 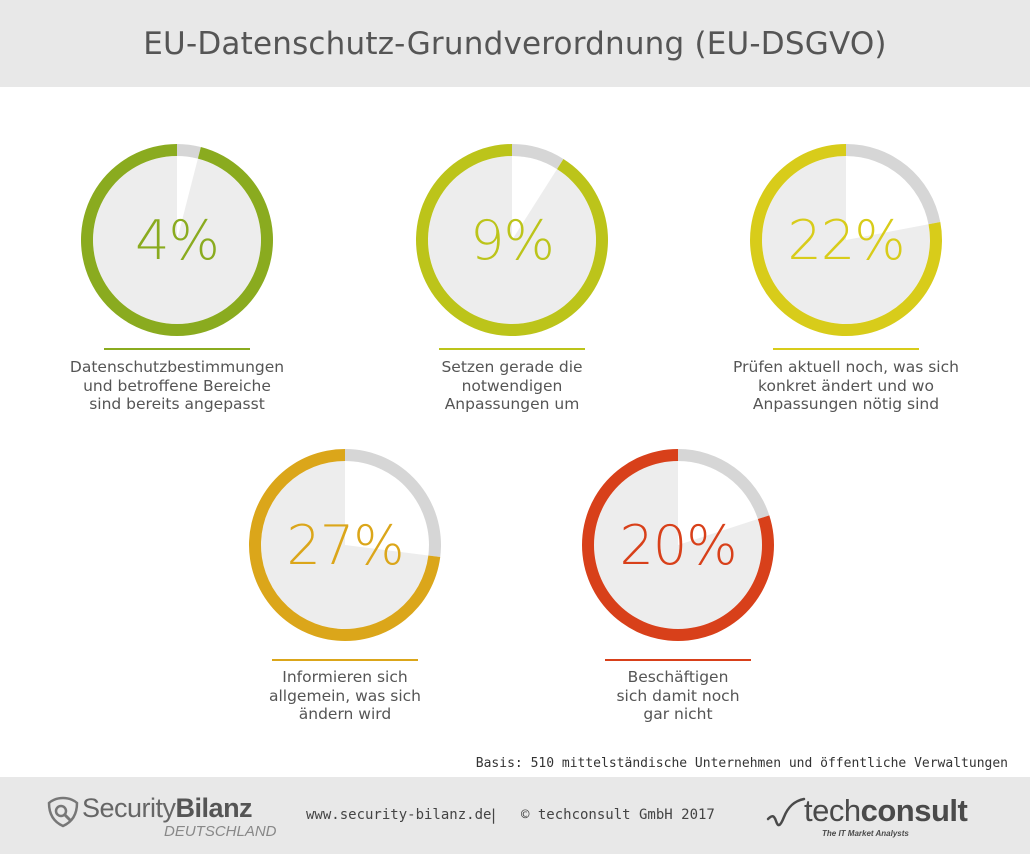 What do you see at coordinates (345, 714) in the screenshot?
I see `description-line: ändern wird` at bounding box center [345, 714].